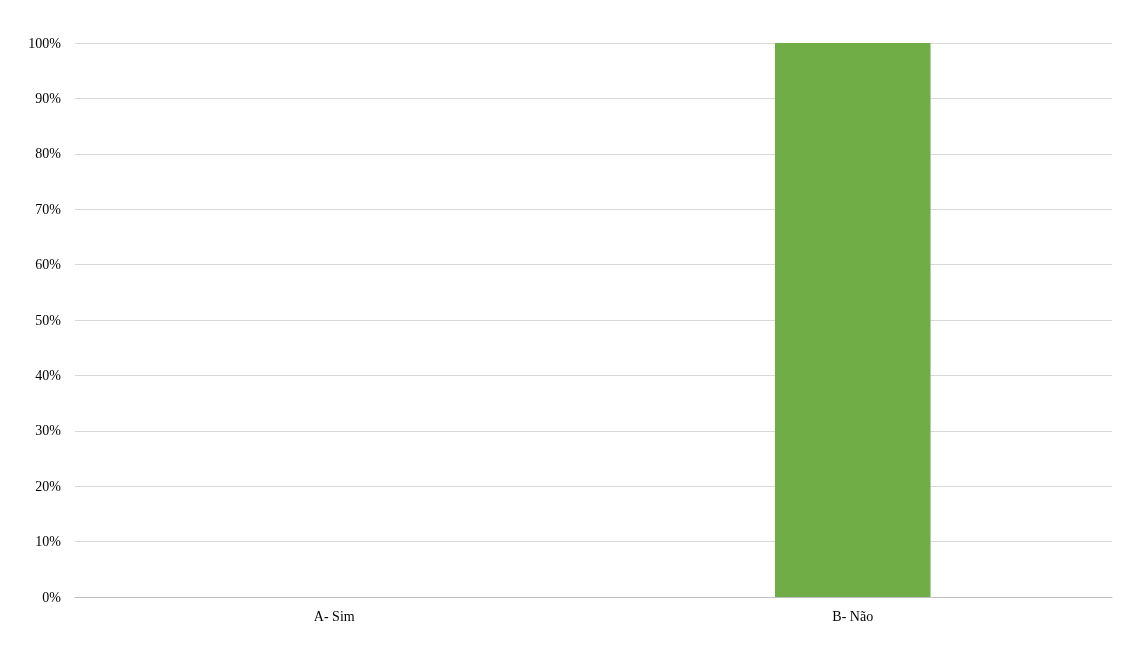 The height and width of the screenshot is (649, 1132). I want to click on x-tick-label: A- Sim, so click(334, 616).